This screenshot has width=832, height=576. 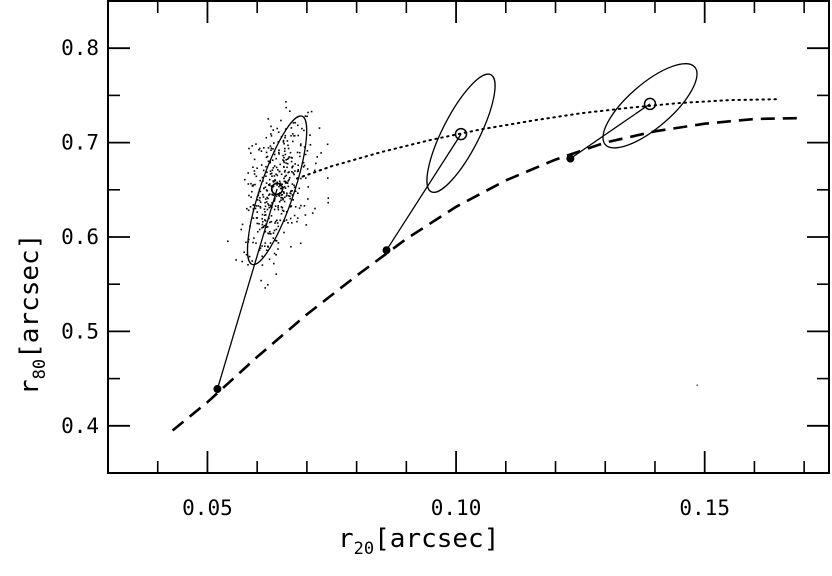 I want to click on stray-point, so click(x=697, y=385).